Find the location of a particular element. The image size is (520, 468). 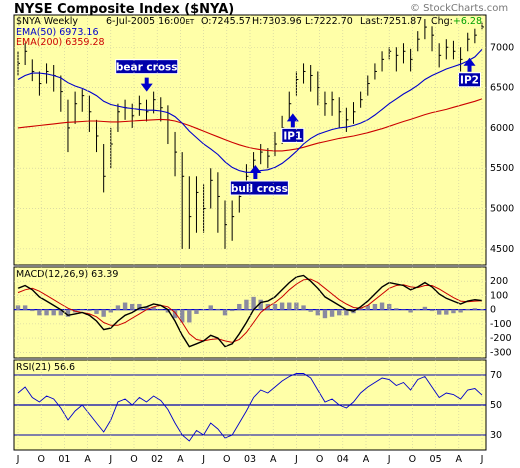

x-tick-label: 03 is located at coordinates (250, 459).